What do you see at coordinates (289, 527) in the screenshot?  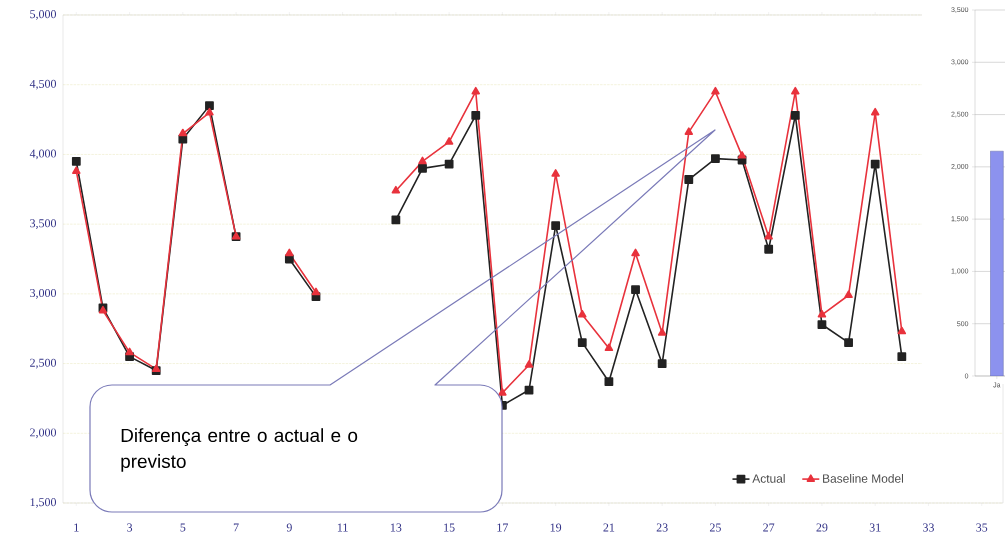 I see `x-tick-label: 9` at bounding box center [289, 527].